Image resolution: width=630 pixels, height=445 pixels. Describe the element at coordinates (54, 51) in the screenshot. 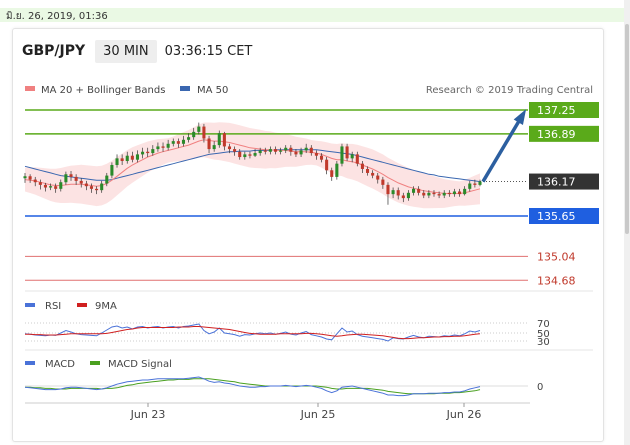

I see `symbol-label: GBP/JPY` at that location.